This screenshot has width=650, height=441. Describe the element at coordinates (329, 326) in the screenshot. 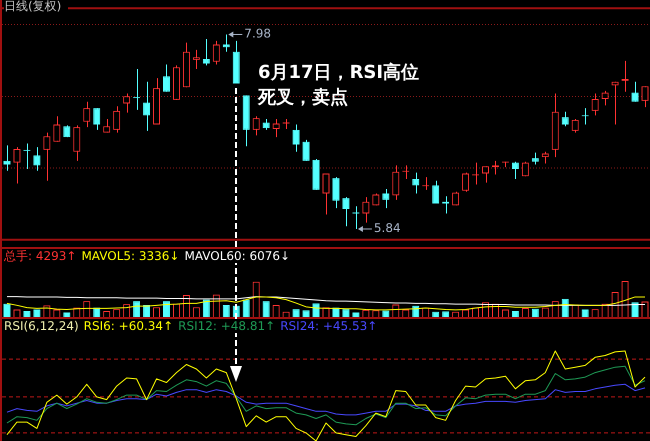

I see `annotation: RSI24: +45.53↑` at that location.